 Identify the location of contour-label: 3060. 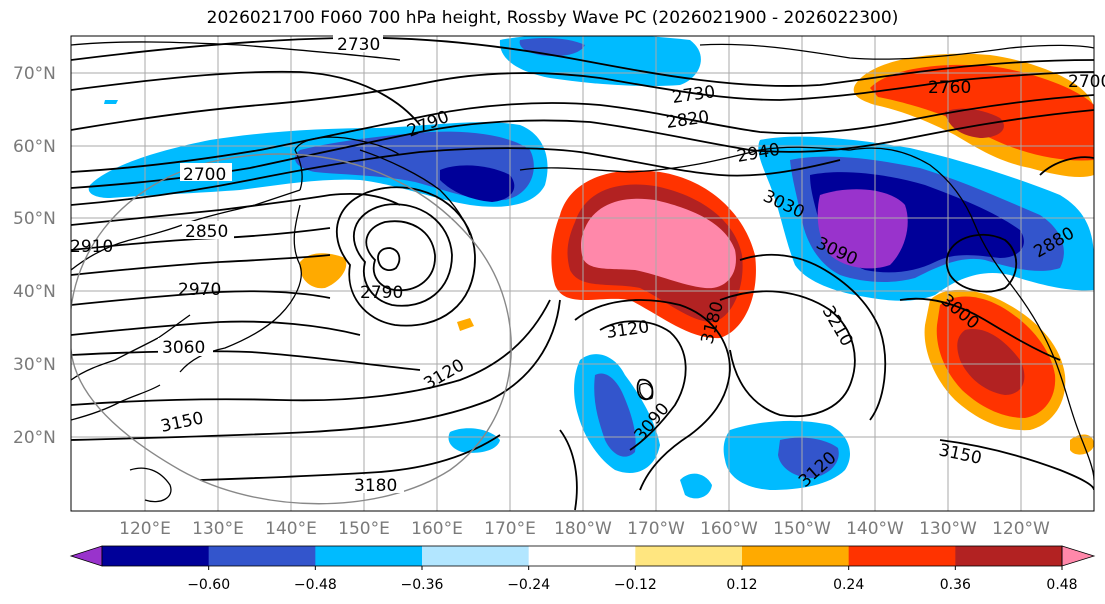
(183, 348).